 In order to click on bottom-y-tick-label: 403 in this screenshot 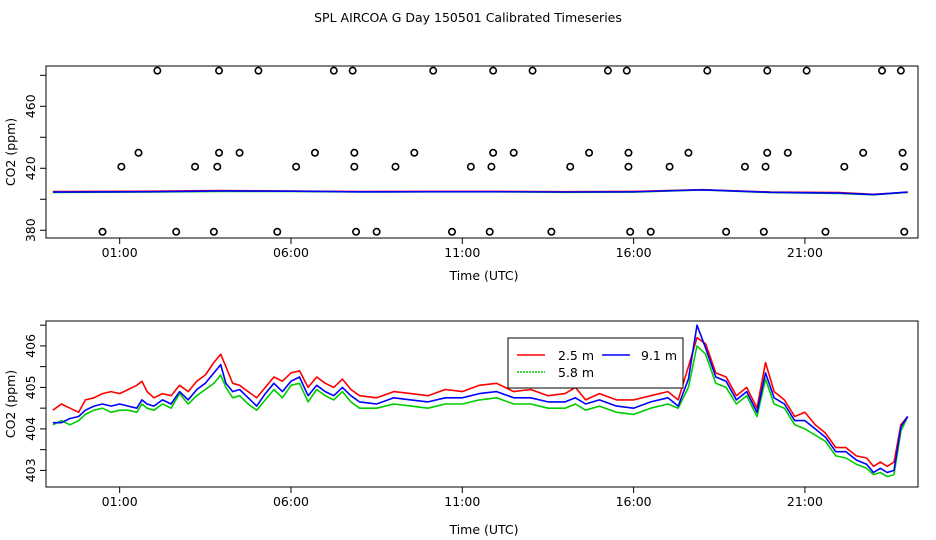, I will do `click(30, 470)`.